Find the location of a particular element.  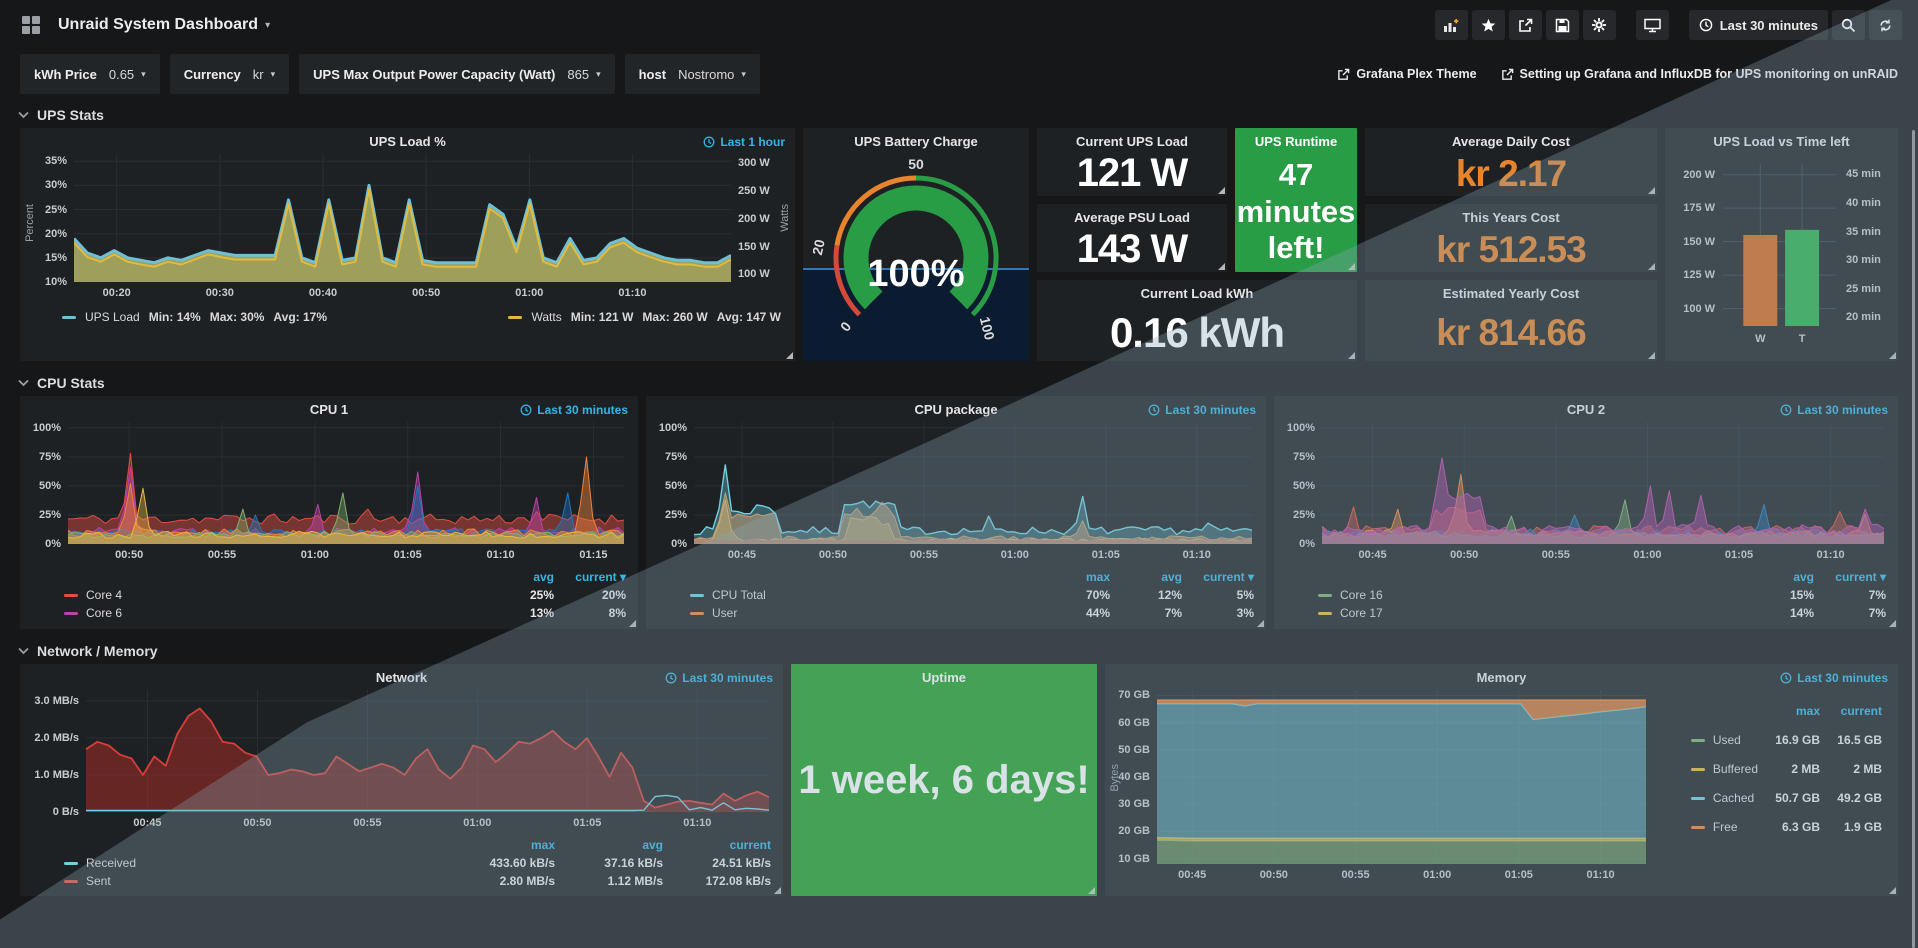

stat-value: kr 512.53 is located at coordinates (1511, 249).